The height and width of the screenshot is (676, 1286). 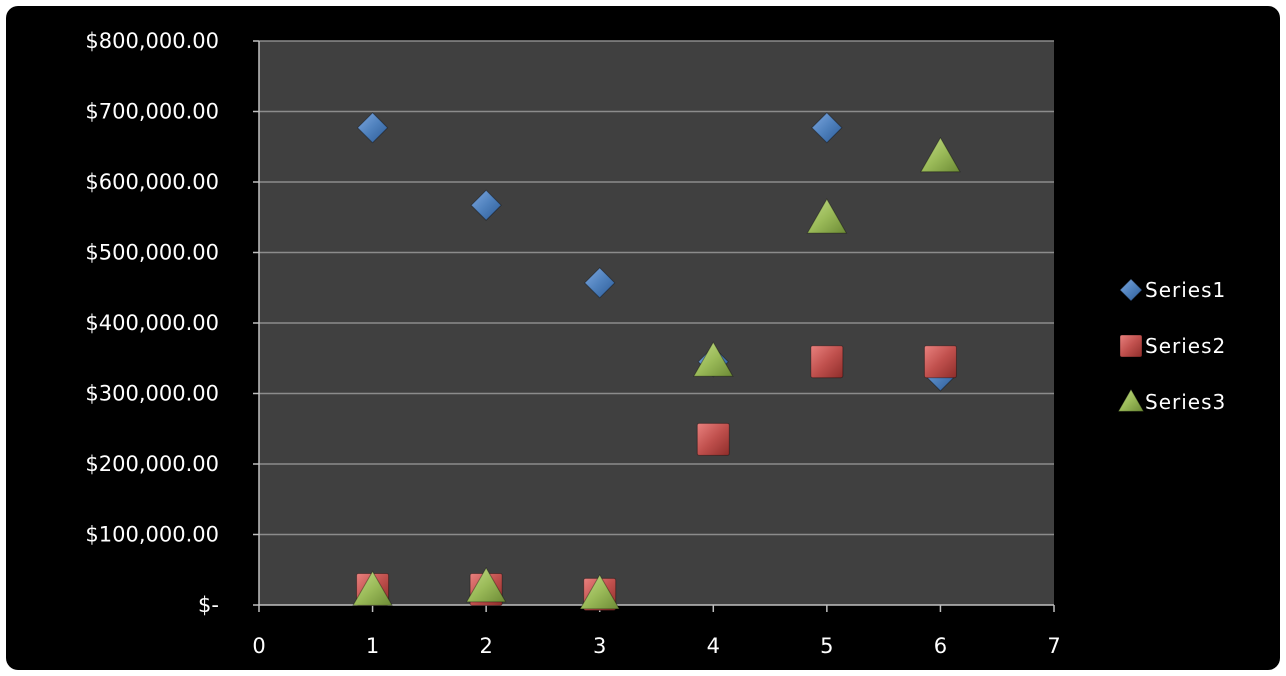 What do you see at coordinates (152, 323) in the screenshot?
I see `y-tick-label: $400,000.00` at bounding box center [152, 323].